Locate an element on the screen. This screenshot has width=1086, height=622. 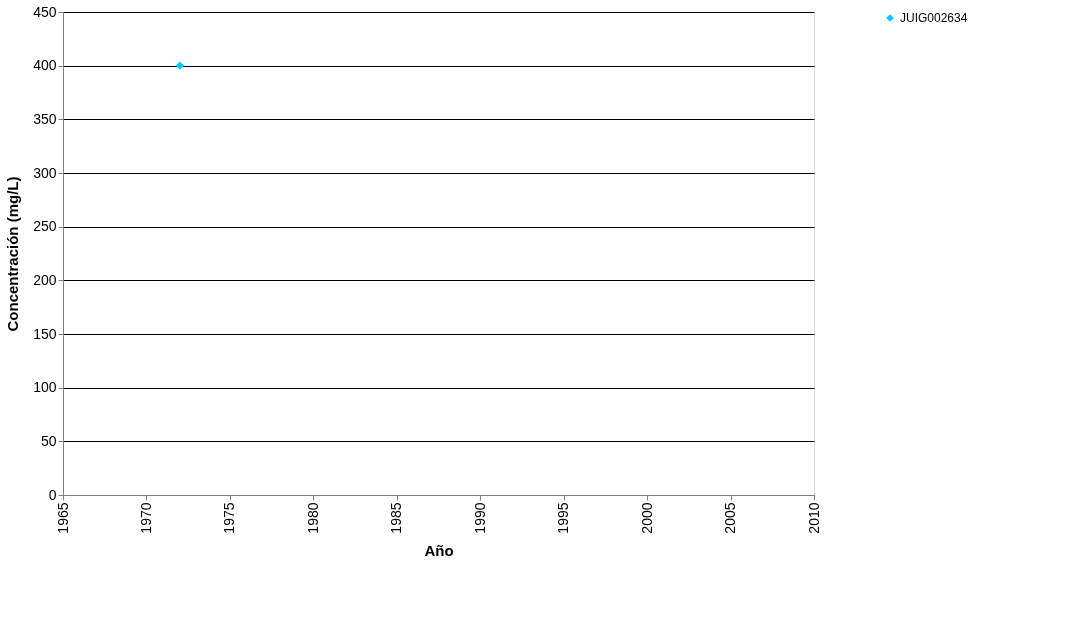
y-tick-label: 350 is located at coordinates (45, 118).